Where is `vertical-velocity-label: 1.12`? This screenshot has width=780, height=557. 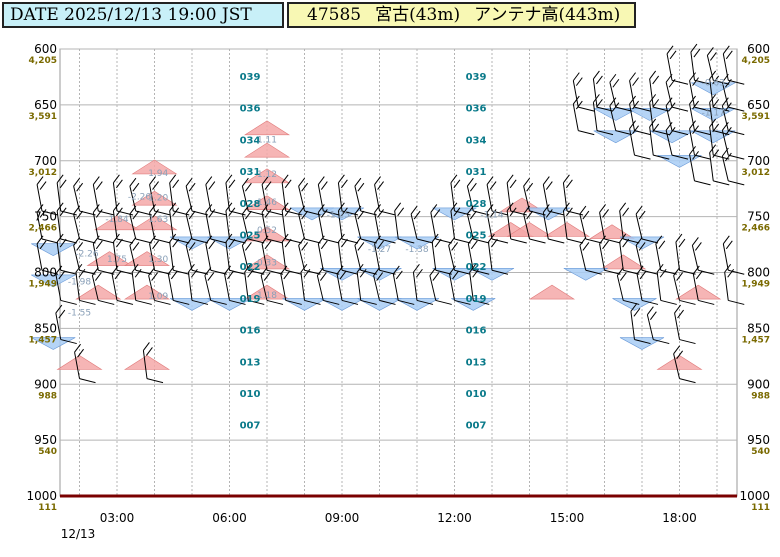
vertical-velocity-label: 1.12 is located at coordinates (267, 175).